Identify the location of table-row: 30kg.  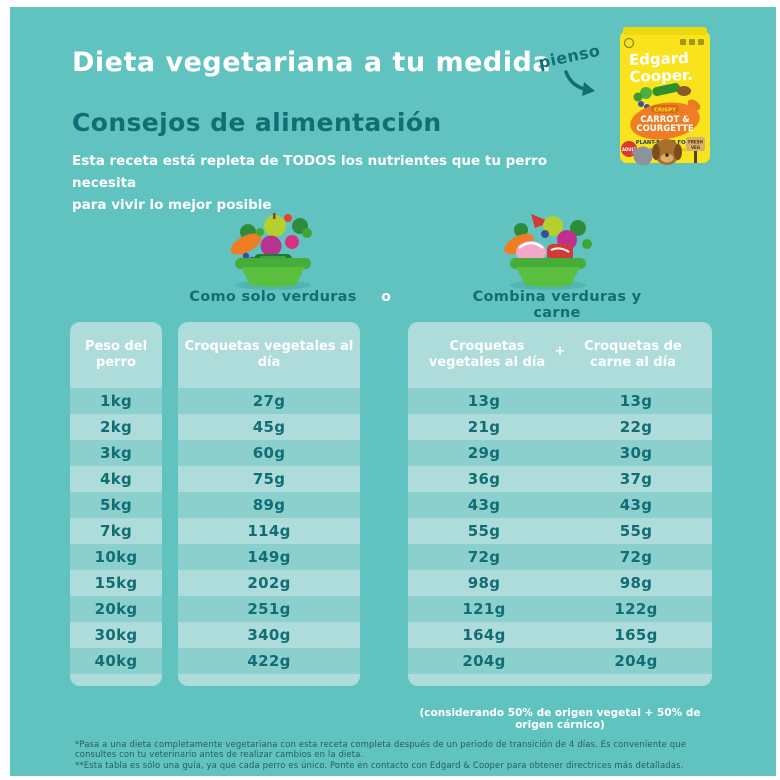
(116, 635).